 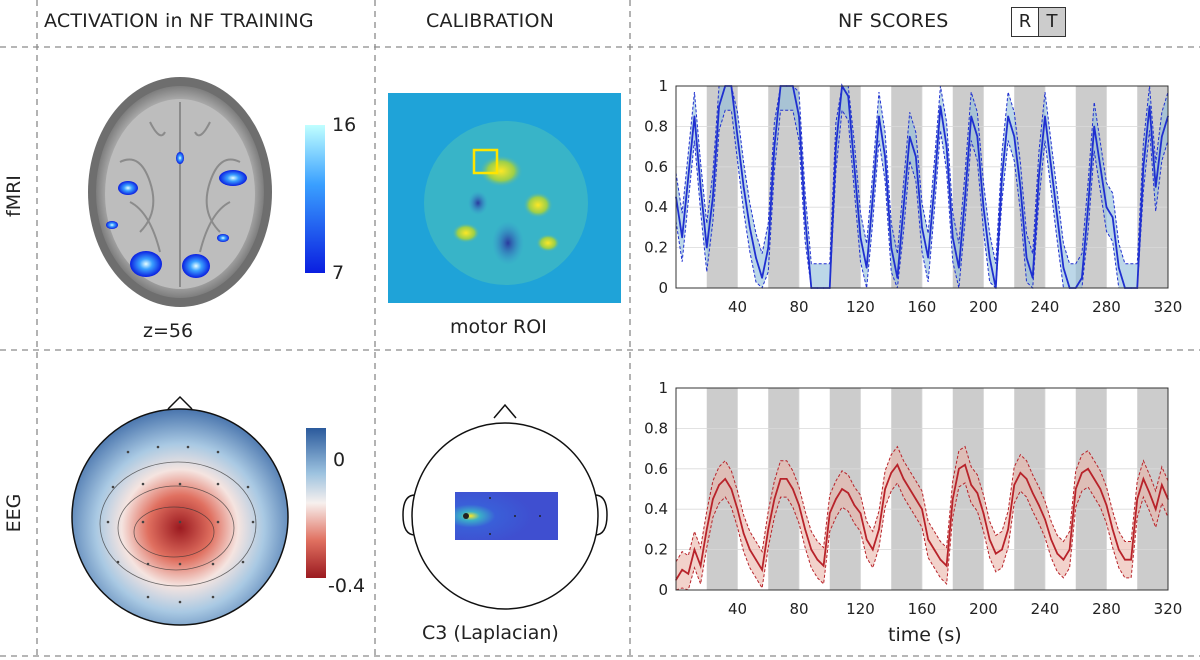 I want to click on eeg-scalp-map, so click(x=180, y=510).